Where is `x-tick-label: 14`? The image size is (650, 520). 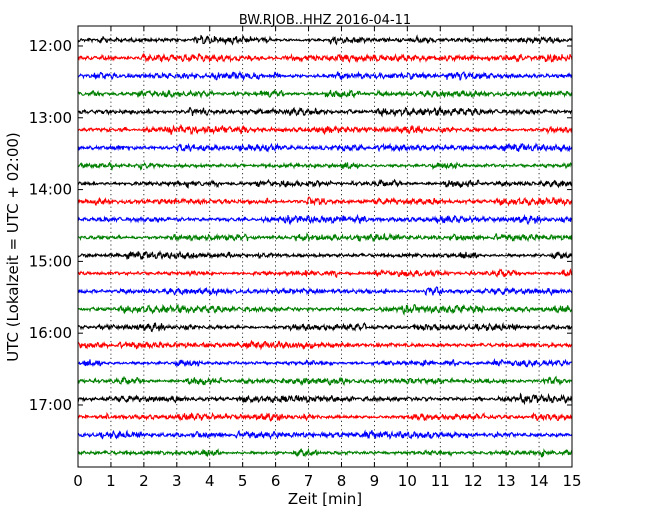
x-tick-label: 14 is located at coordinates (539, 481).